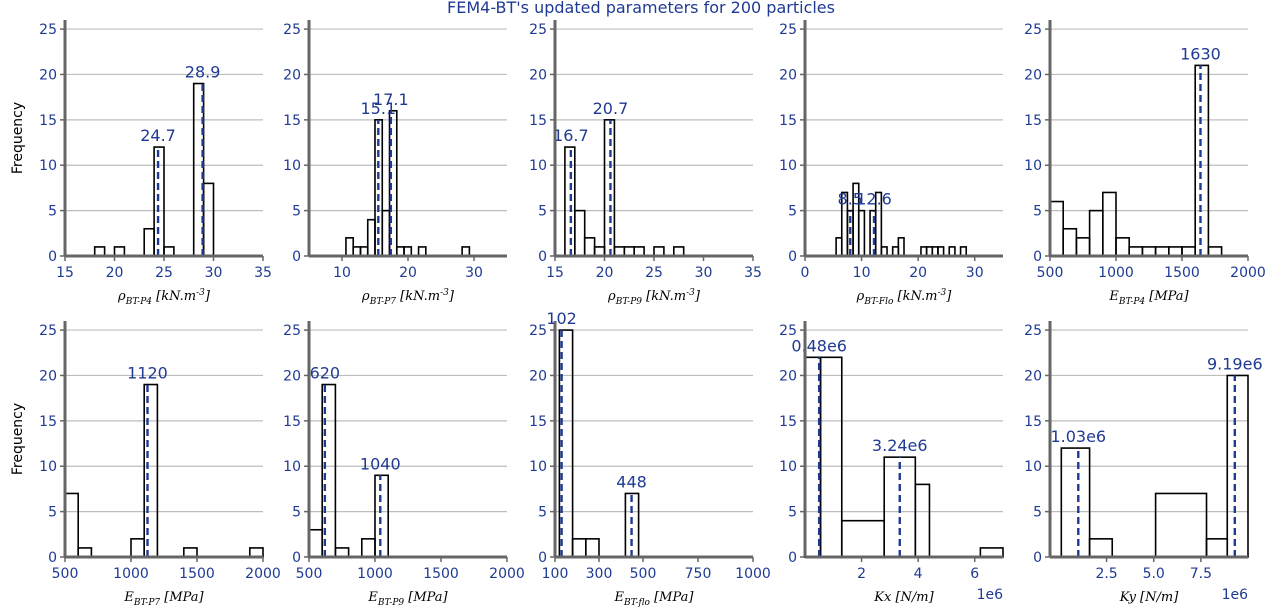 This screenshot has height=615, width=1283. What do you see at coordinates (391, 99) in the screenshot?
I see `mean-annotation: 17.1` at bounding box center [391, 99].